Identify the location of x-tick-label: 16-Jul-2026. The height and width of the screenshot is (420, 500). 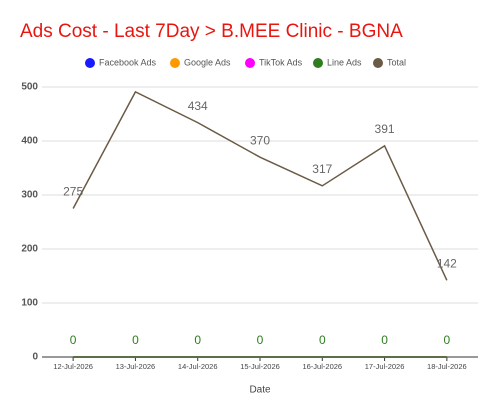
(322, 366).